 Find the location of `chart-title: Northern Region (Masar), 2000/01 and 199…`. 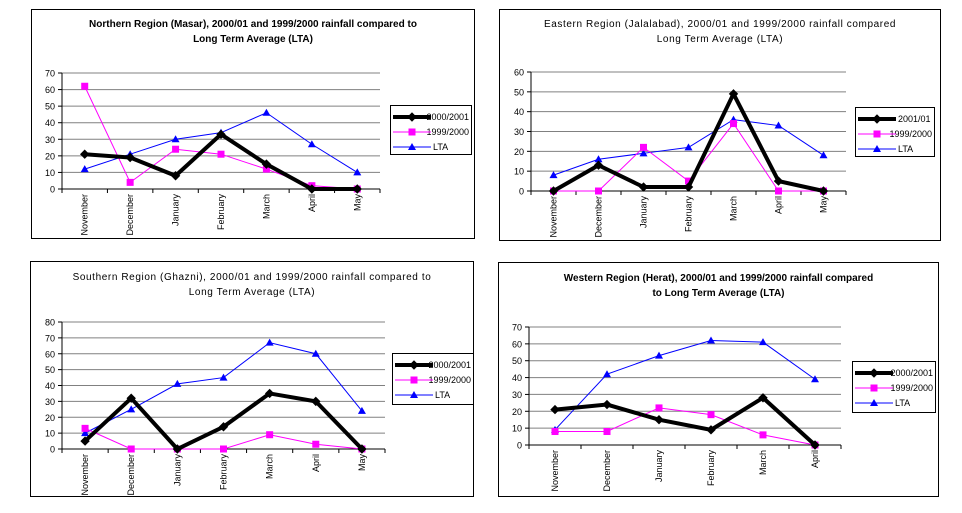

chart-title: Northern Region (Masar), 2000/01 and 199… is located at coordinates (253, 32).